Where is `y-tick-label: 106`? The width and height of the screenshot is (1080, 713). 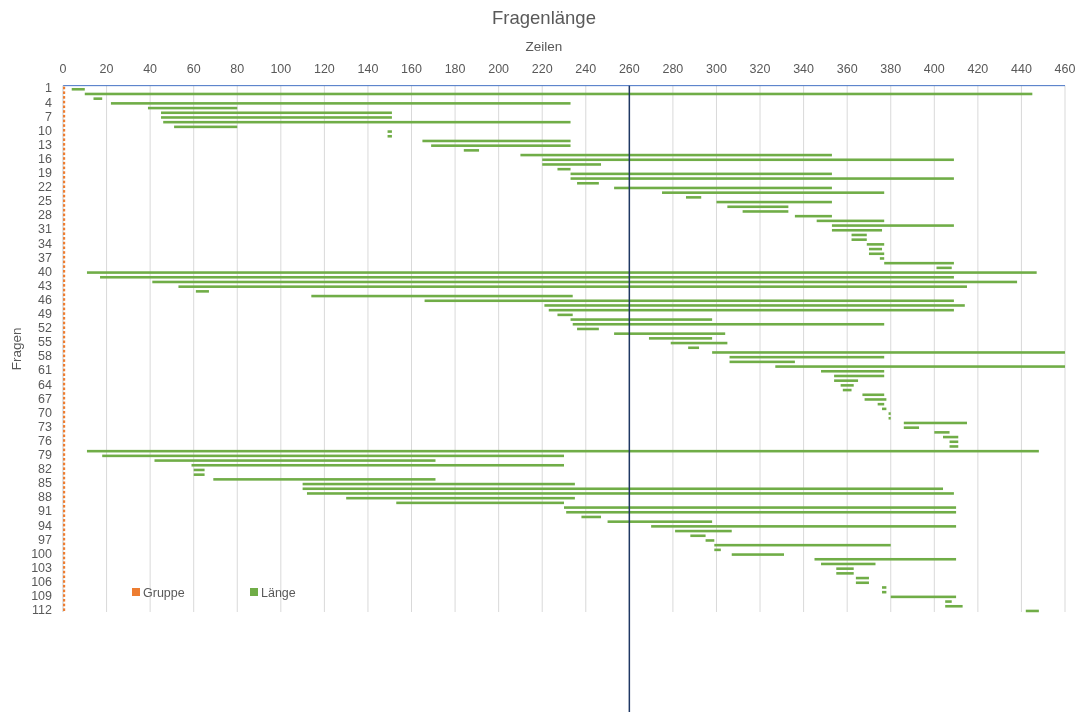 y-tick-label: 106 is located at coordinates (42, 581).